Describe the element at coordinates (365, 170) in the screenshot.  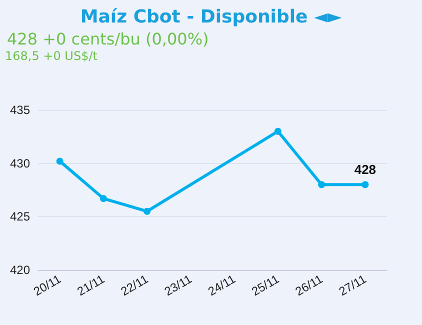
I see `data-label: 428` at that location.